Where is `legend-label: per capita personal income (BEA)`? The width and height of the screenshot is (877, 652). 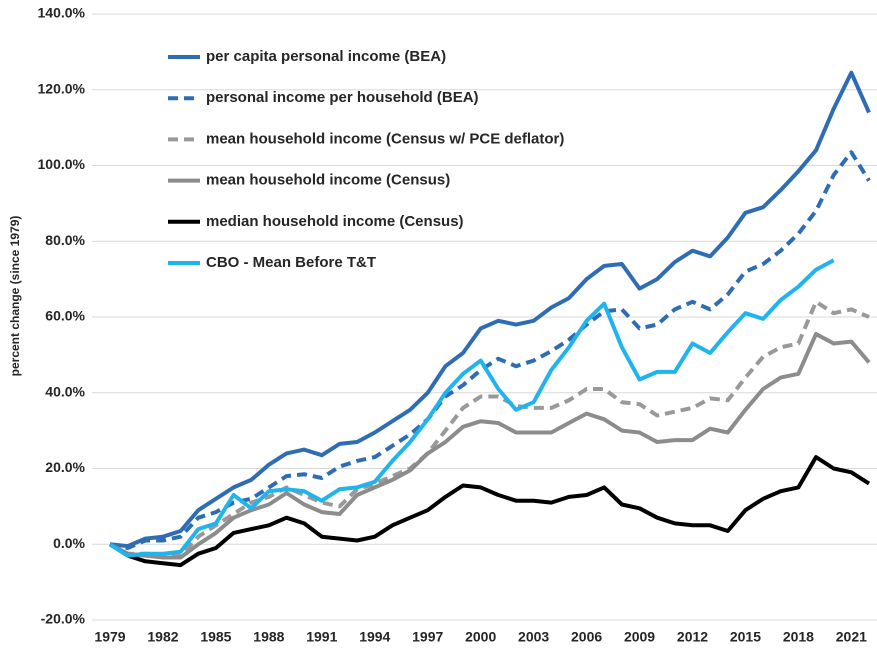
legend-label: per capita personal income (BEA) is located at coordinates (326, 56).